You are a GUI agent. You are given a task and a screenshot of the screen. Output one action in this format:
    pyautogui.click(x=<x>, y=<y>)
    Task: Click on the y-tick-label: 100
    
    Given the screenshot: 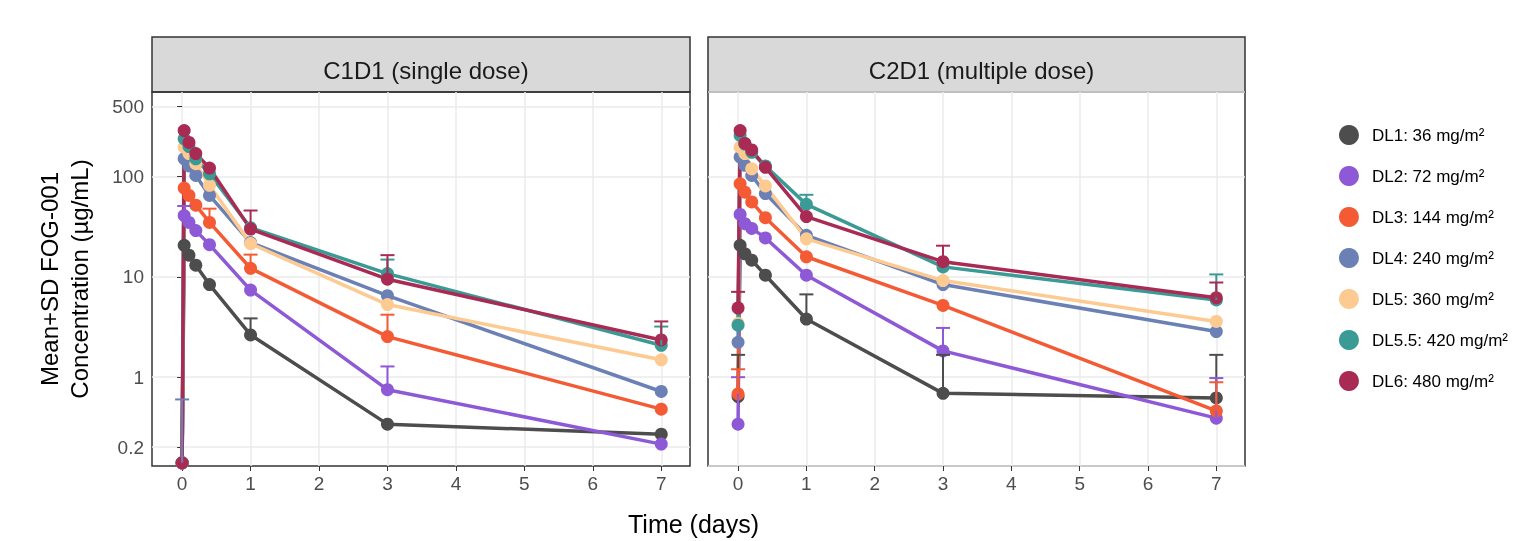 What is the action you would take?
    pyautogui.click(x=128, y=177)
    